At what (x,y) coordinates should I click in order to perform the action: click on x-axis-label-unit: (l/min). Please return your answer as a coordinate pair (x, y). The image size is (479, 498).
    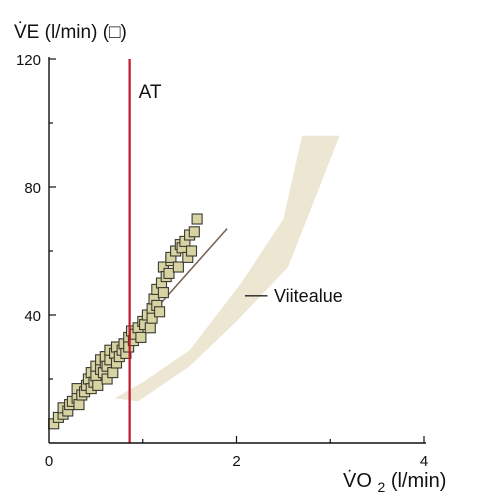
    Looking at the image, I should click on (419, 481).